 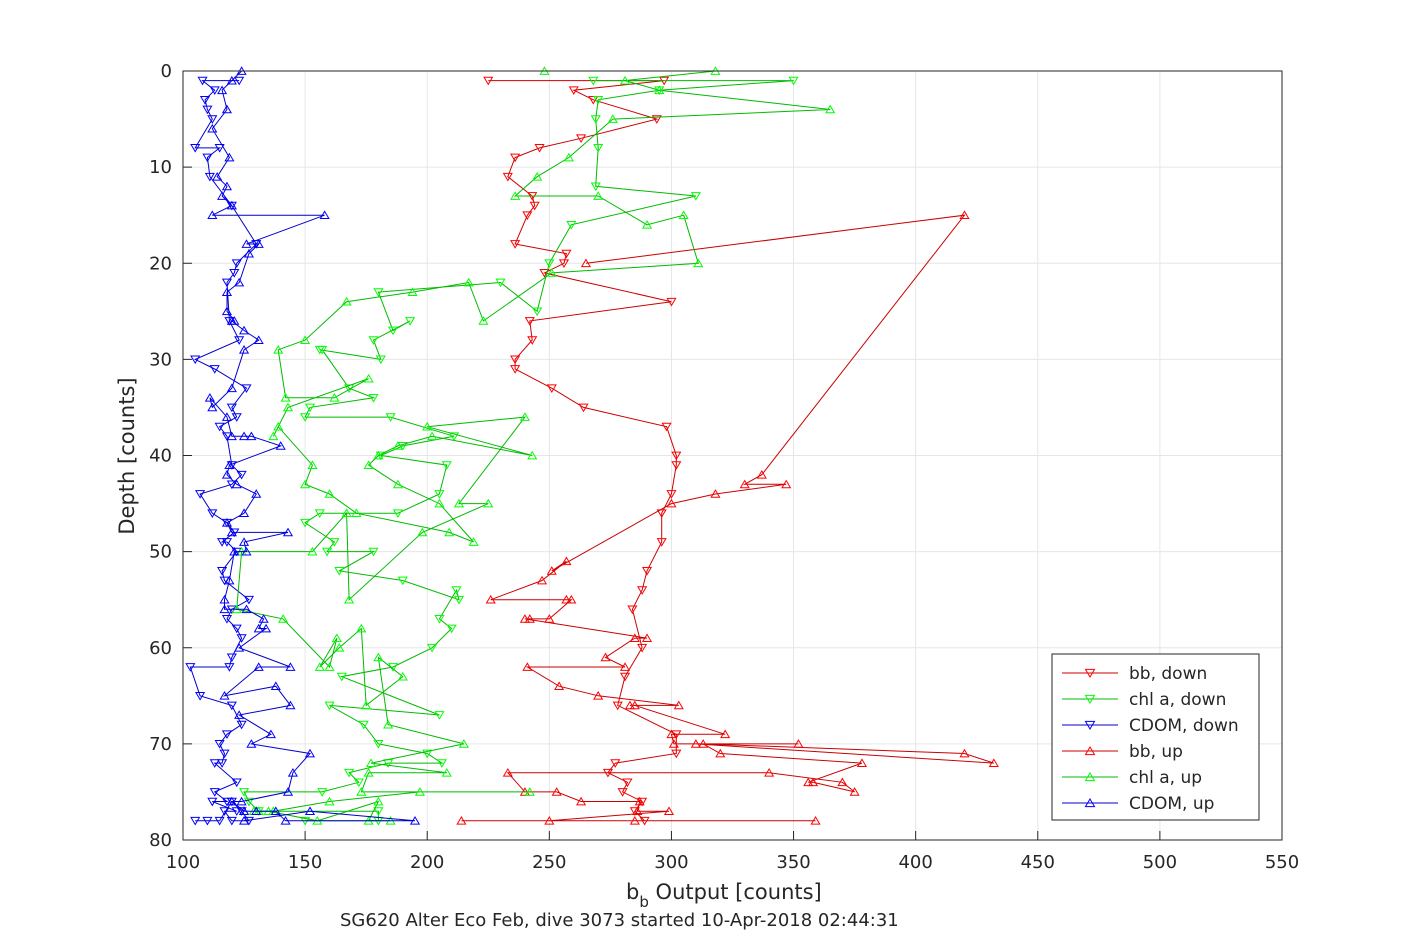 What do you see at coordinates (732, 862) in the screenshot?
I see `x-tick-labels: 100 150 200 250 300 350 400 450 500 550` at bounding box center [732, 862].